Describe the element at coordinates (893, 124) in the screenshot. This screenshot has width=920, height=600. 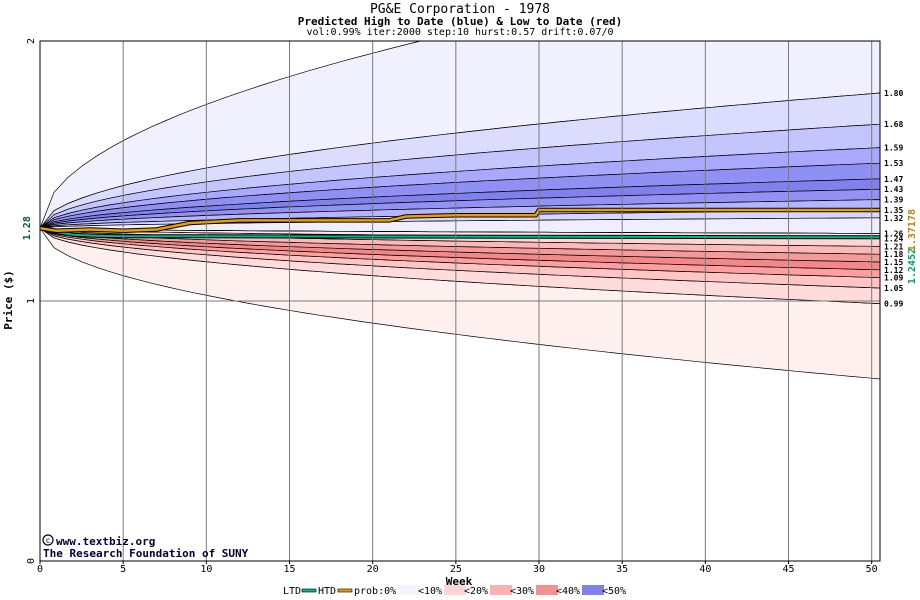
I see `right-band-label: 1.68` at that location.